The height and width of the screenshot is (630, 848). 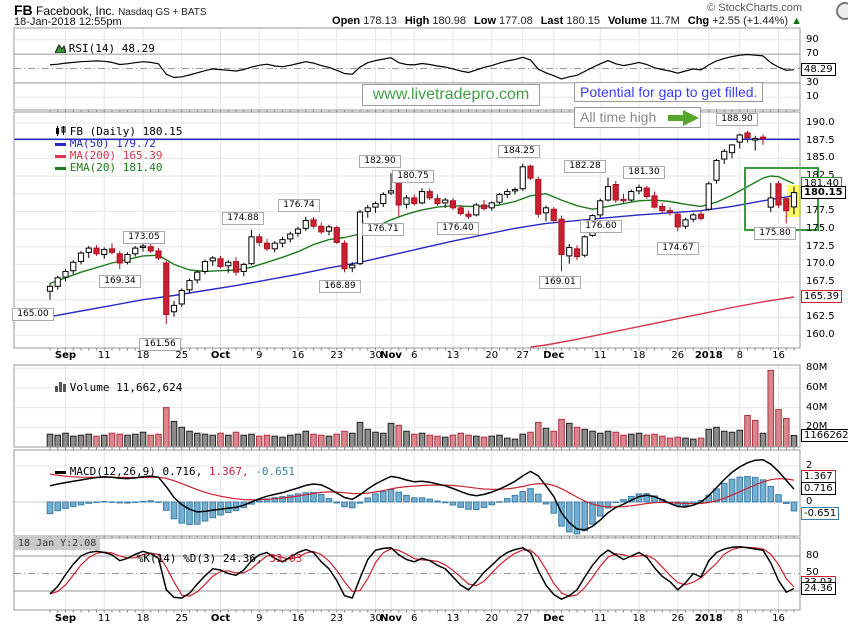 I want to click on y-axis-value-box: 180.15, so click(x=823, y=192).